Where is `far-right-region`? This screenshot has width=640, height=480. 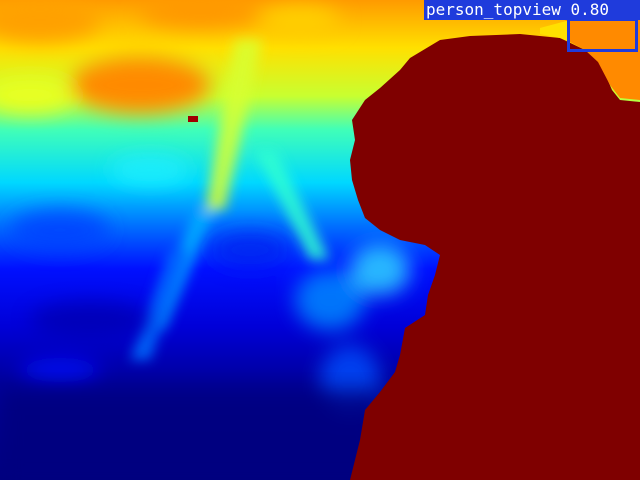
far-right-region is located at coordinates (602, 59).